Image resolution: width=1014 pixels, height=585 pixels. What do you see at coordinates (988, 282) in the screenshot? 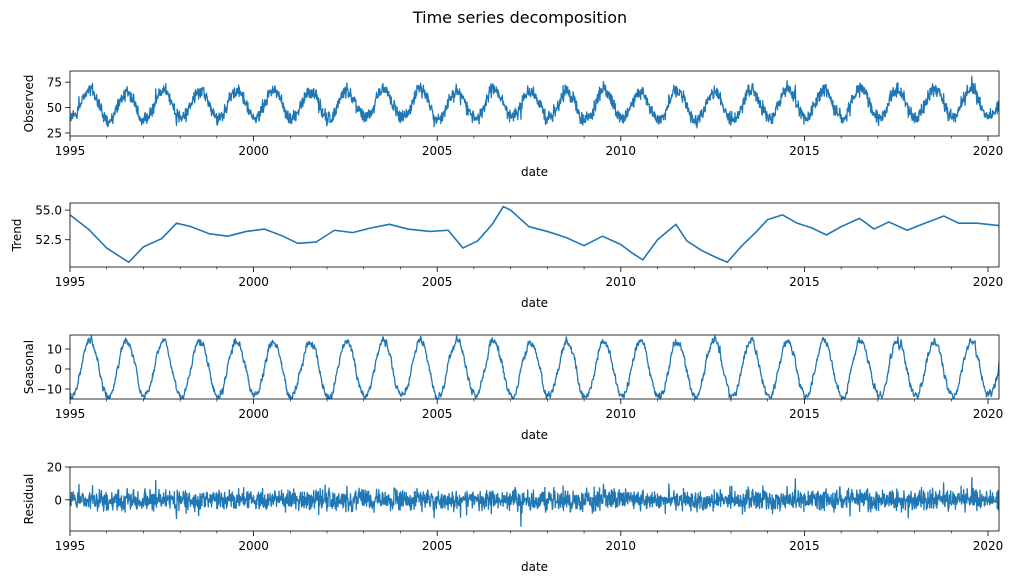
I see `trend-x-tick-label: 2020` at bounding box center [988, 282].